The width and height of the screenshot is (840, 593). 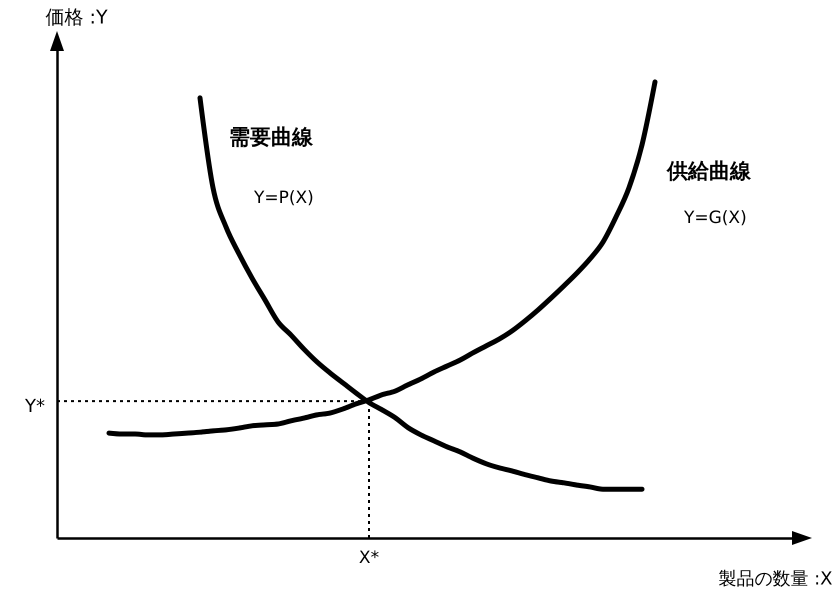 I want to click on ref-line-label: Y*, so click(x=34, y=407).